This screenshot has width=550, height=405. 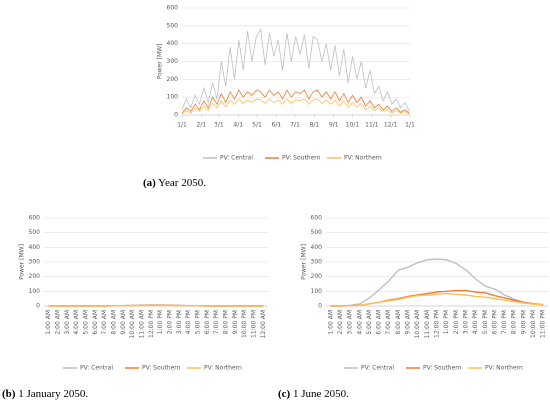 What do you see at coordinates (391, 125) in the screenshot?
I see `x-tick-label: 12/1` at bounding box center [391, 125].